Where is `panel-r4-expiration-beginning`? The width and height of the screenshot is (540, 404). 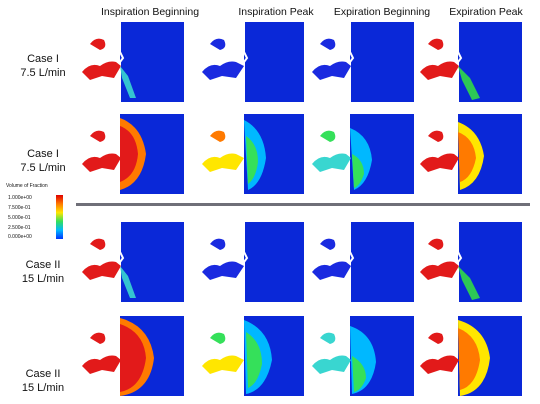
panel-r4-expiration-beginning is located at coordinates (362, 356).